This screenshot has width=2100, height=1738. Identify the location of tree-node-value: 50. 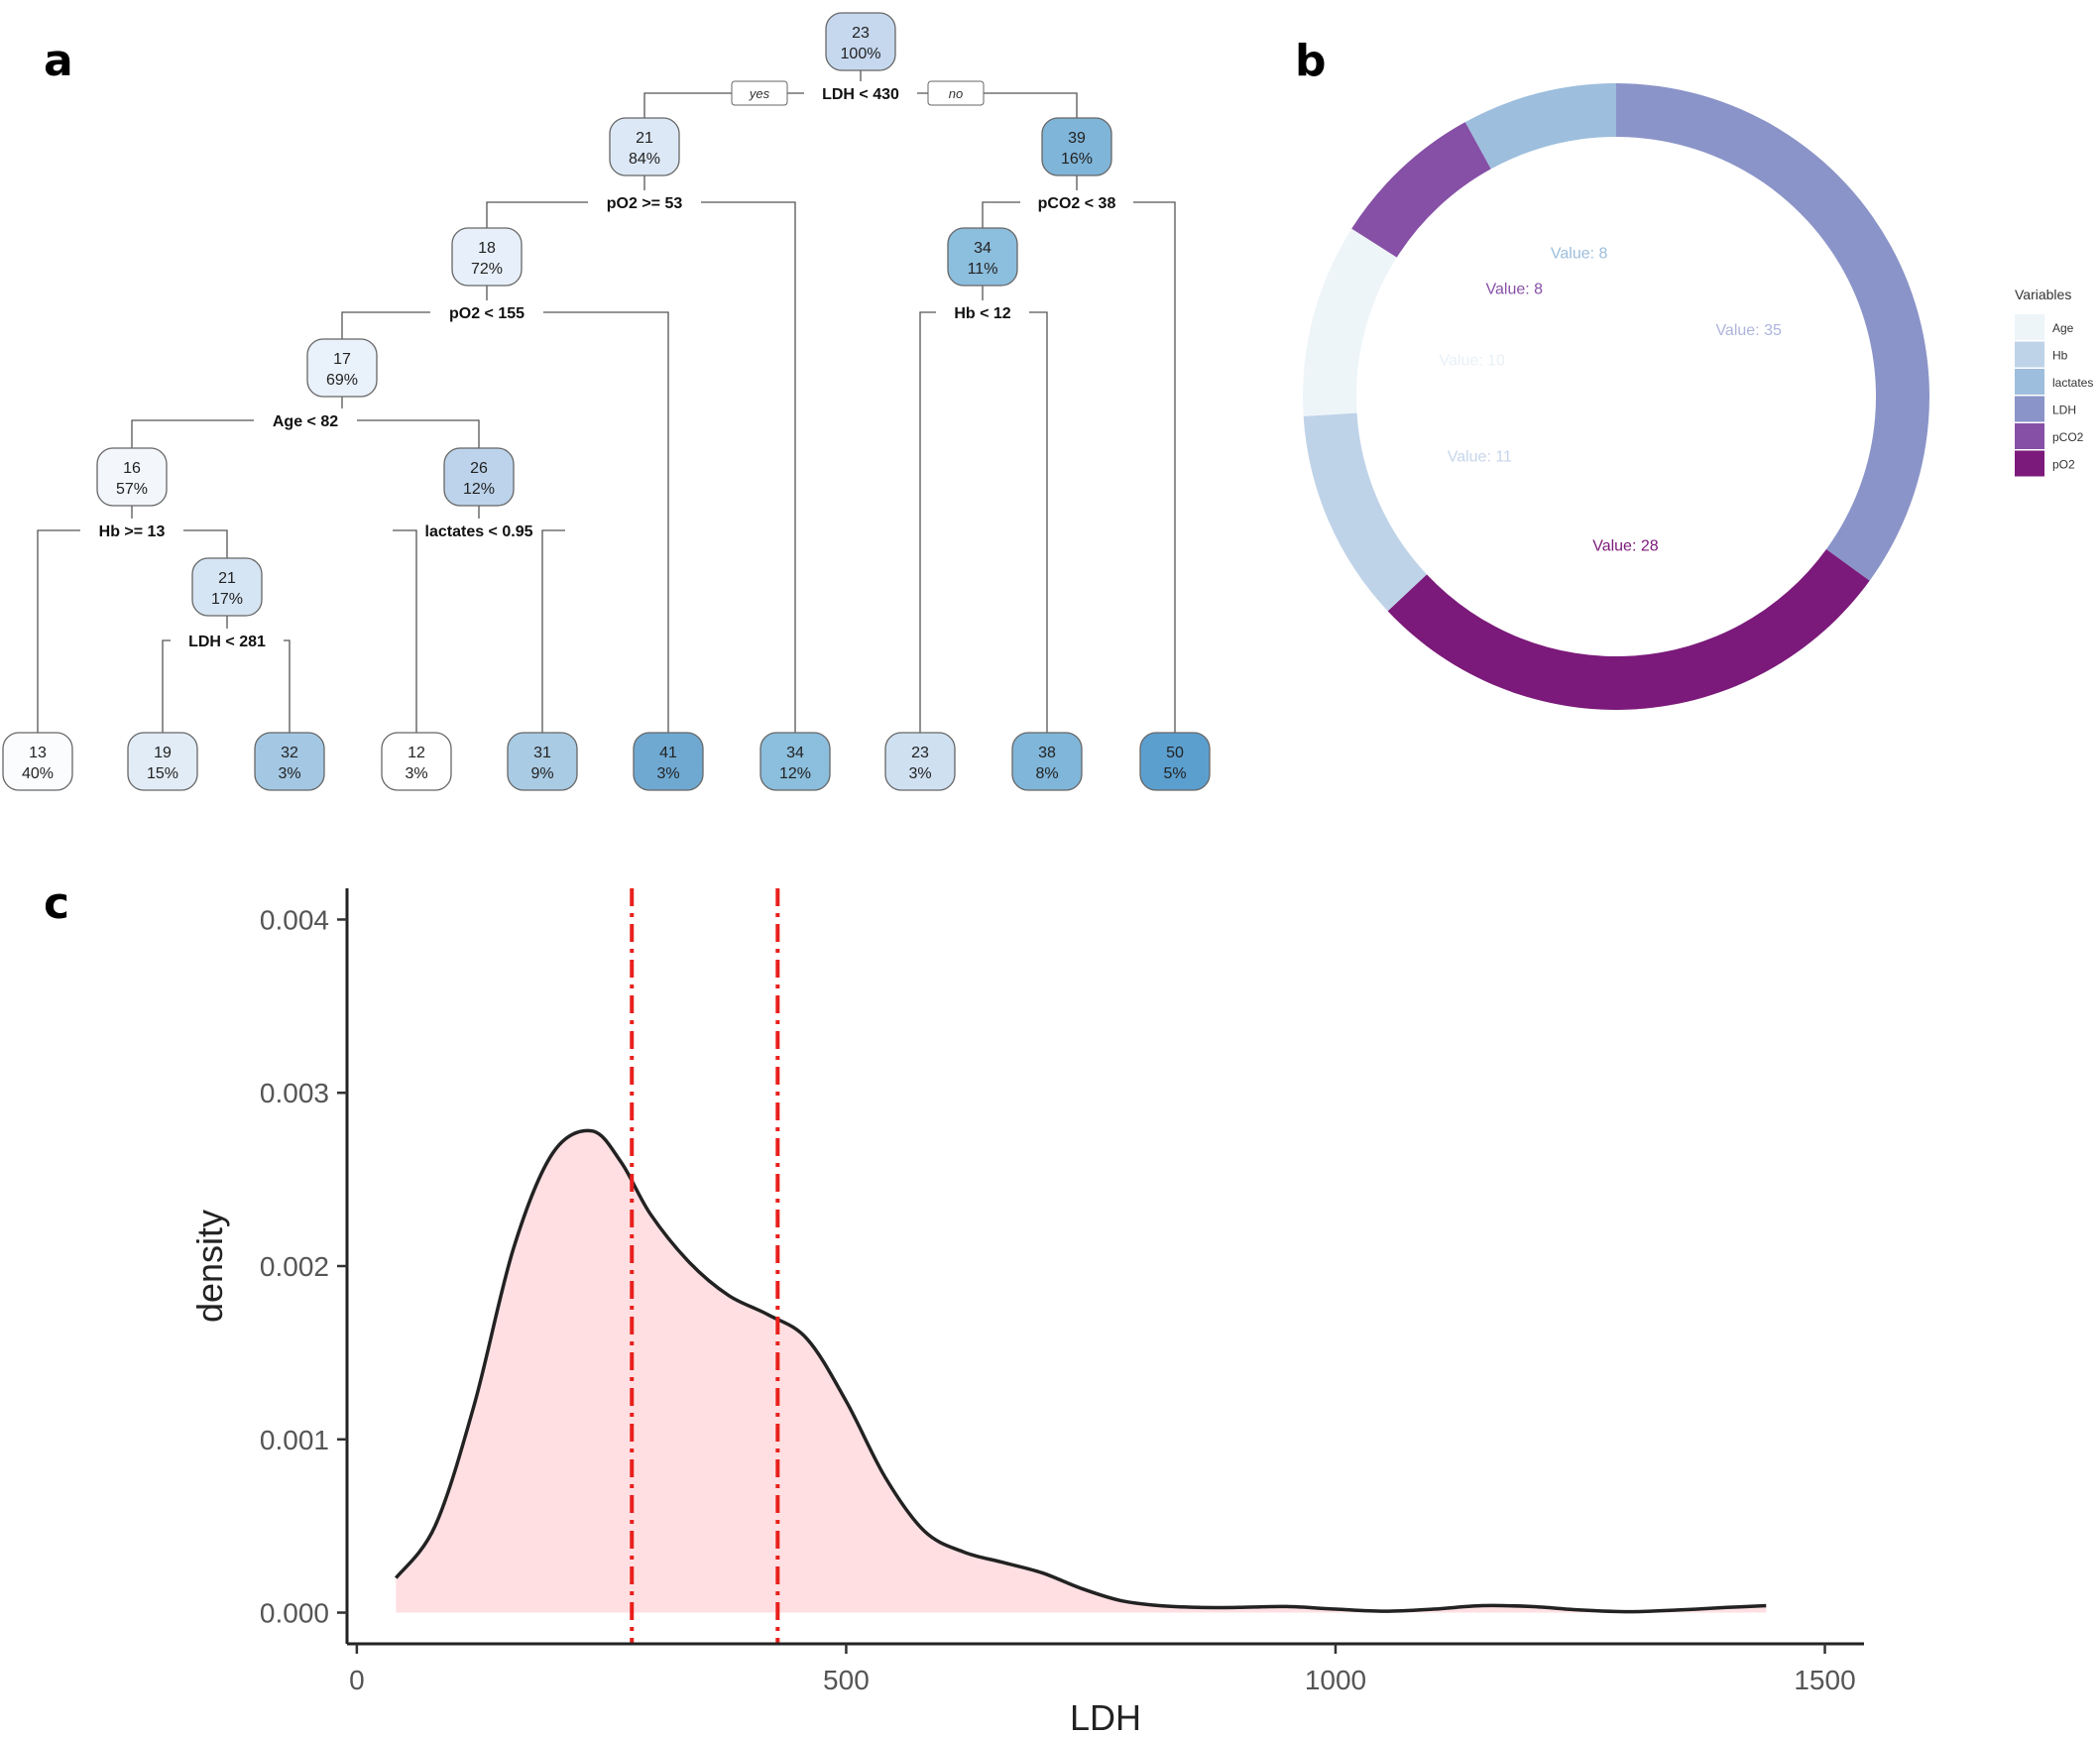
(1175, 753).